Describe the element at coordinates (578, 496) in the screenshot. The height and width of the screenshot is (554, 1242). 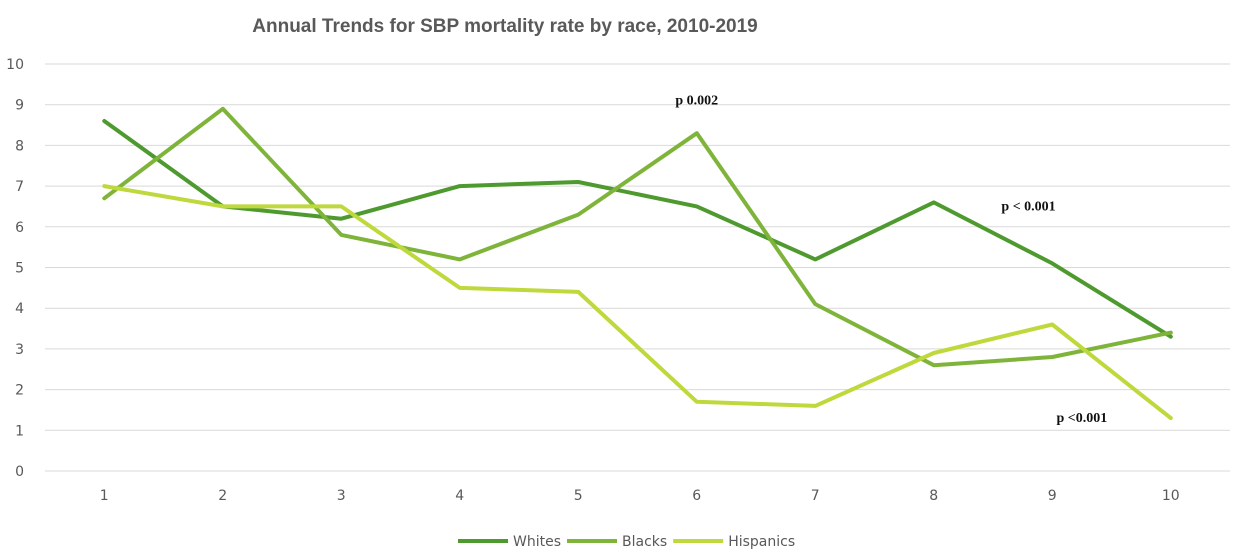
I see `x-tick-label: 5` at that location.